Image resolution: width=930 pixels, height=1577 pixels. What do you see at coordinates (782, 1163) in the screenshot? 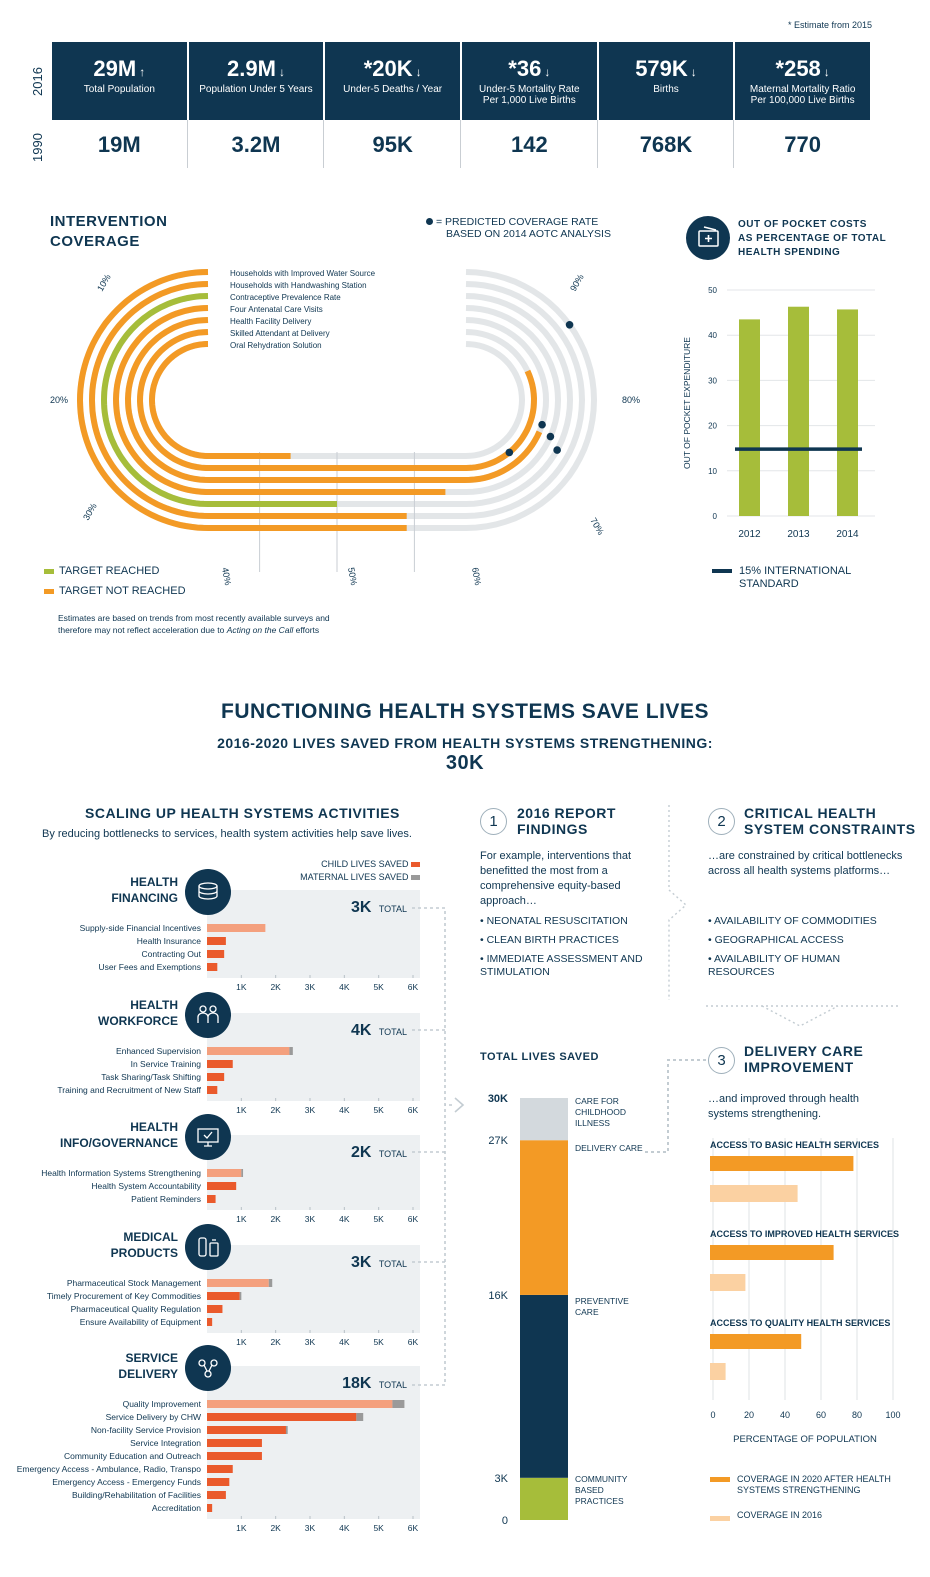
I see `coverage-2020-bar` at bounding box center [782, 1163].